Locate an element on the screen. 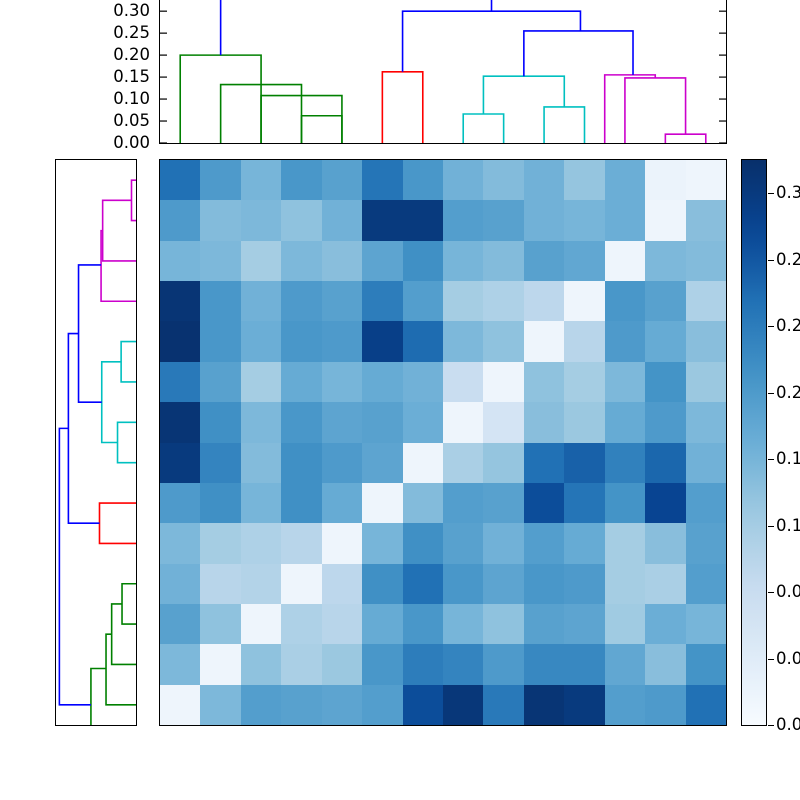  colorbar-tick-label: 0.32 is located at coordinates (788, 193).